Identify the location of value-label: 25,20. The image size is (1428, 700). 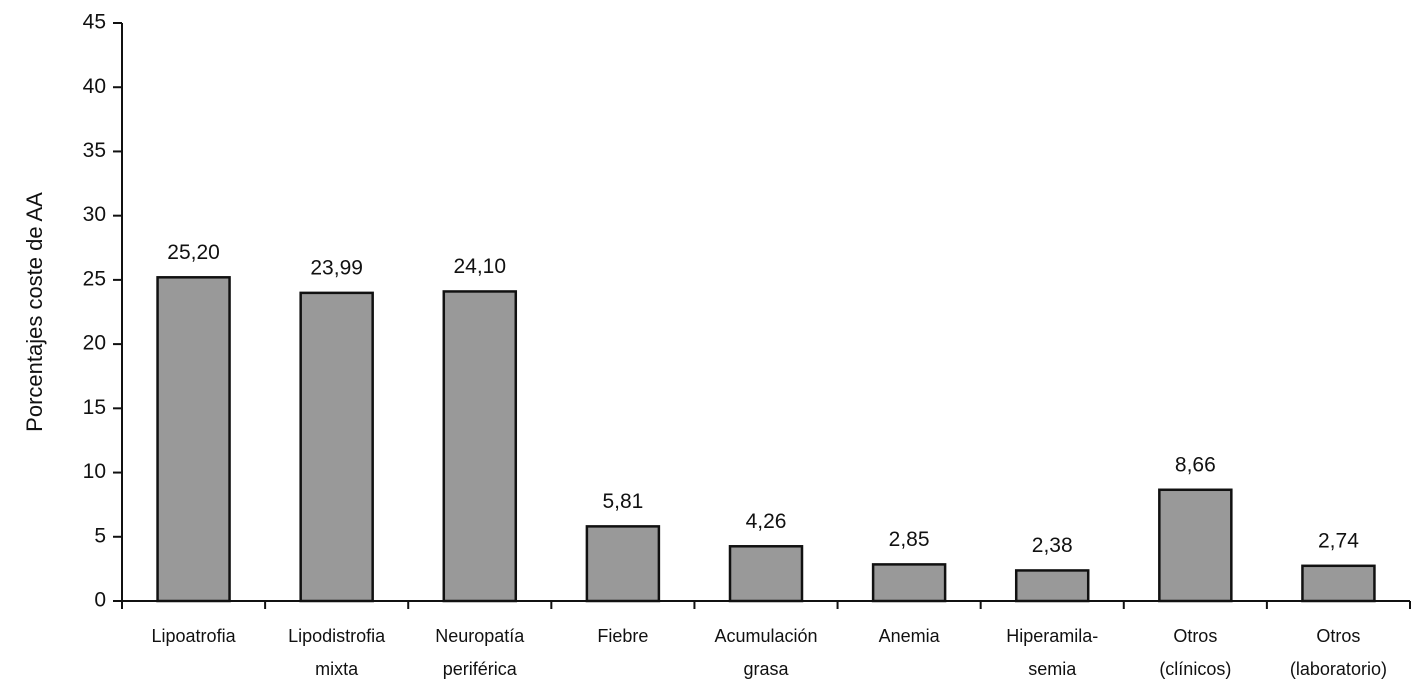
(193, 252).